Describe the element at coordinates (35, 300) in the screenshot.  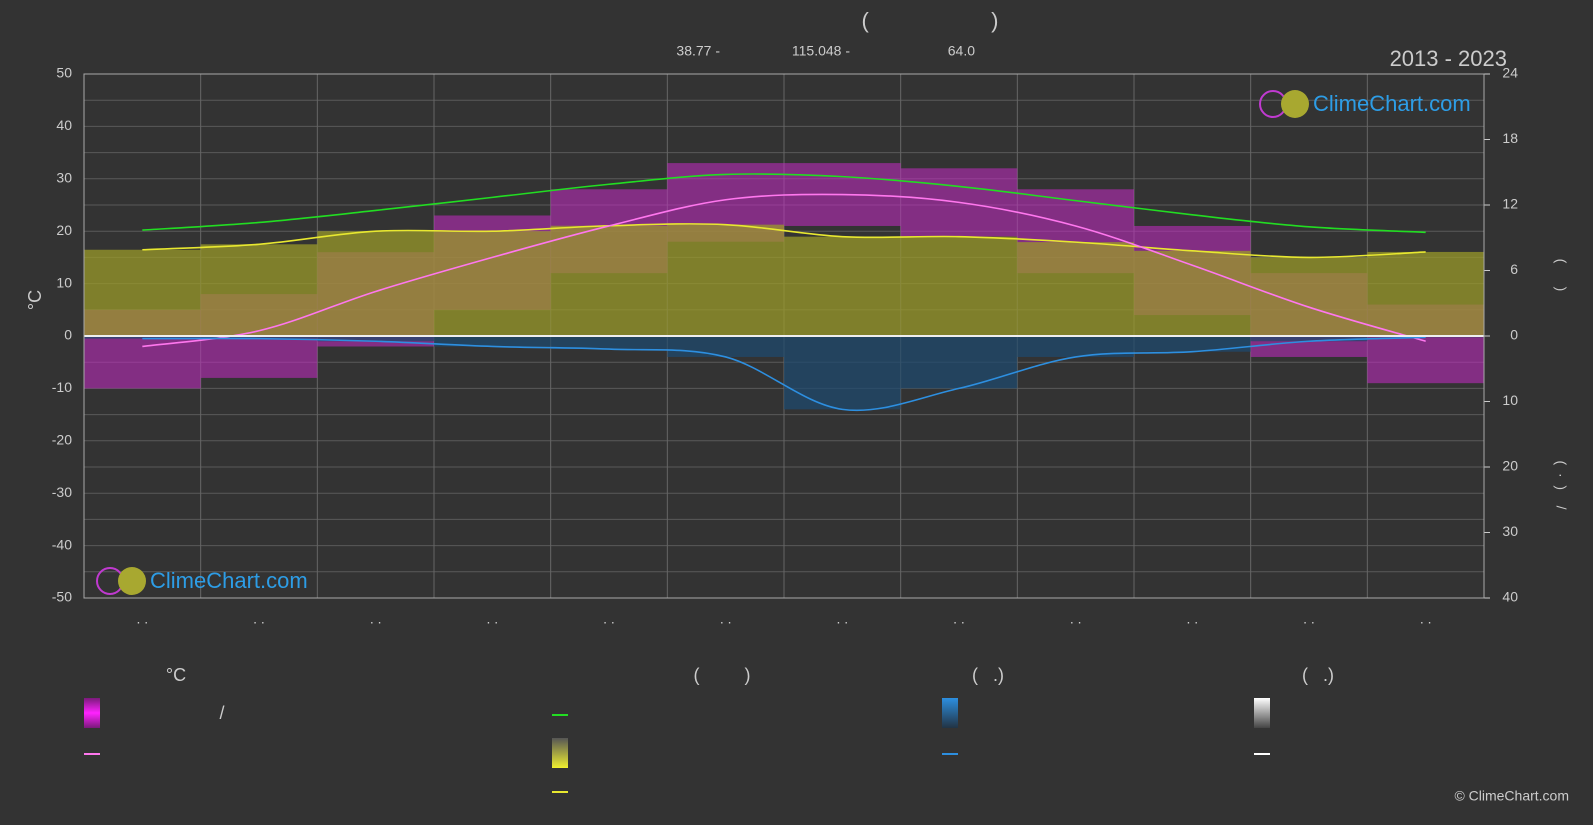
I see `y-axis-label: °C` at that location.